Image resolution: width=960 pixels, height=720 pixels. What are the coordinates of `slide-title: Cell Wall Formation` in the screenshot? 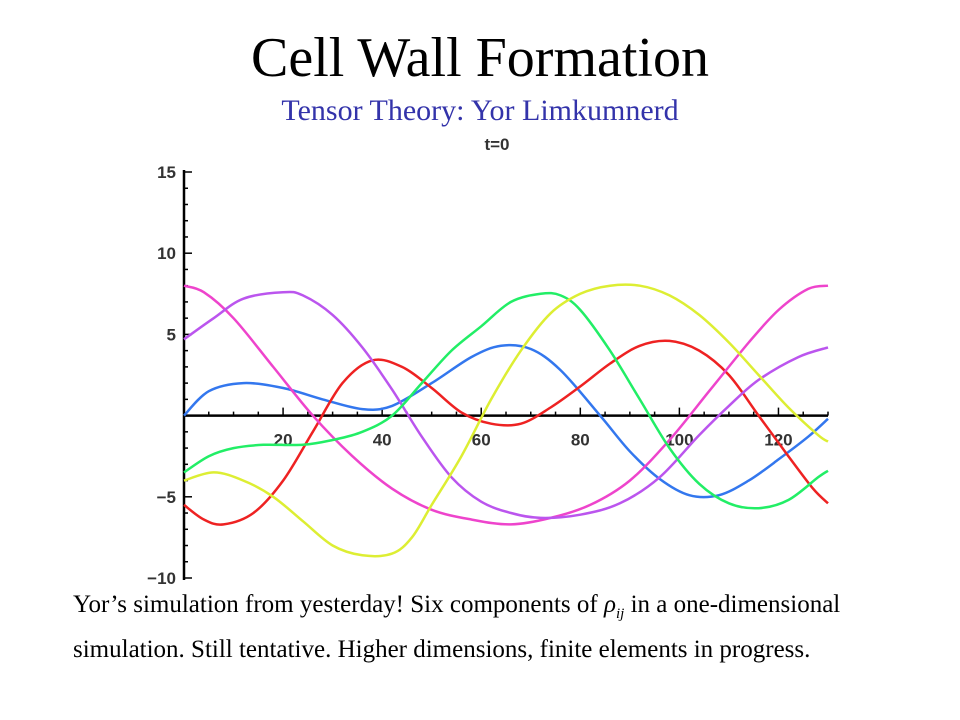 It's located at (480, 58).